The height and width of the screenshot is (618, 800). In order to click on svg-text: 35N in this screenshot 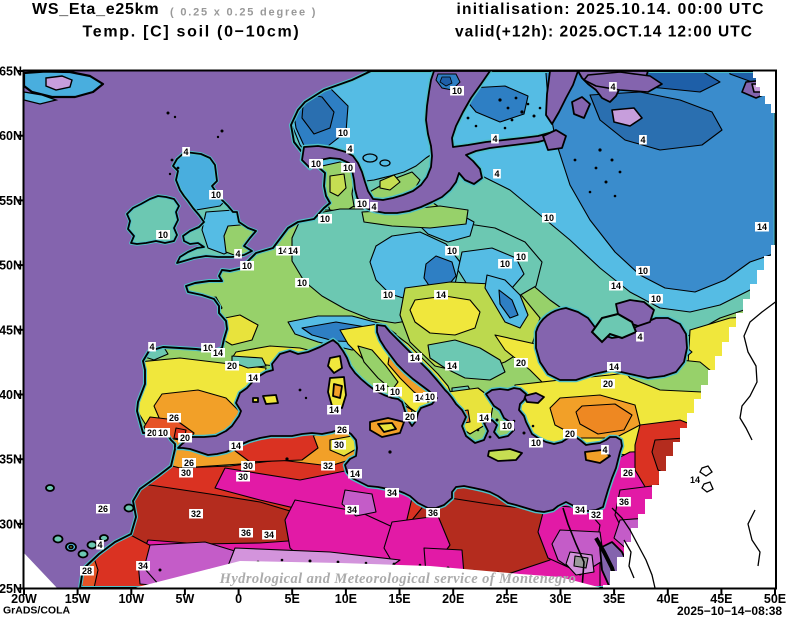, I will do `click(11, 460)`.